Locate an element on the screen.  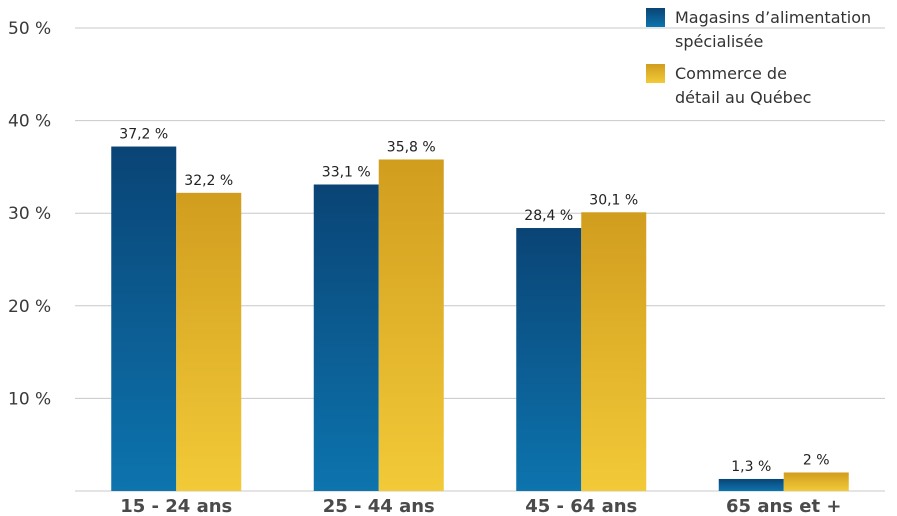
bar-data-label: 35,8 % is located at coordinates (411, 147).